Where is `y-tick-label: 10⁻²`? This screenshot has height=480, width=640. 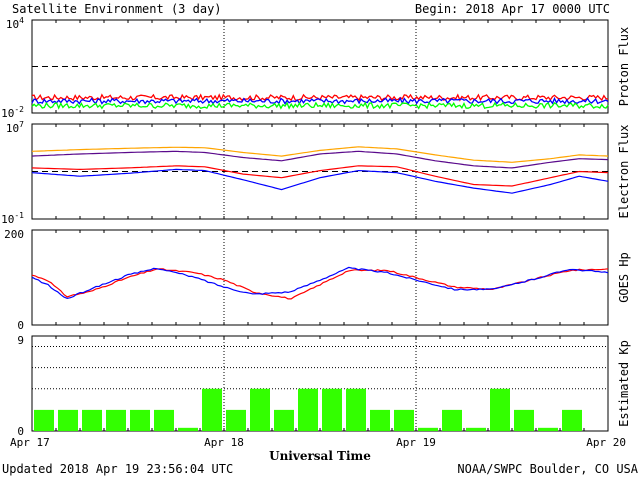 y-tick-label: 10⁻² is located at coordinates (12, 112).